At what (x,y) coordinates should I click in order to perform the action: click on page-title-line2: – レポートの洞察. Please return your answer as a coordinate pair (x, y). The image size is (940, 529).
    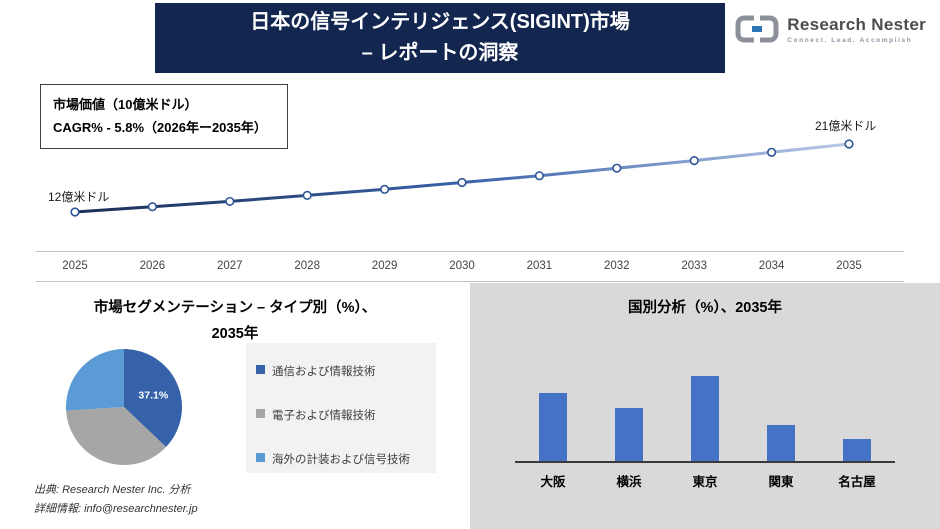
    Looking at the image, I should click on (440, 53).